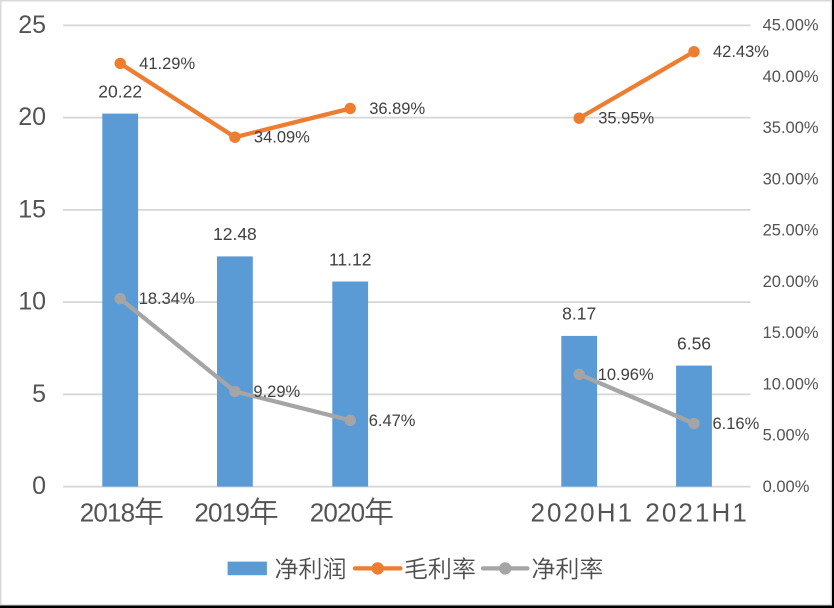 This screenshot has height=608, width=834. Describe the element at coordinates (791, 128) in the screenshot. I see `svg-text: 35.00%` at that location.